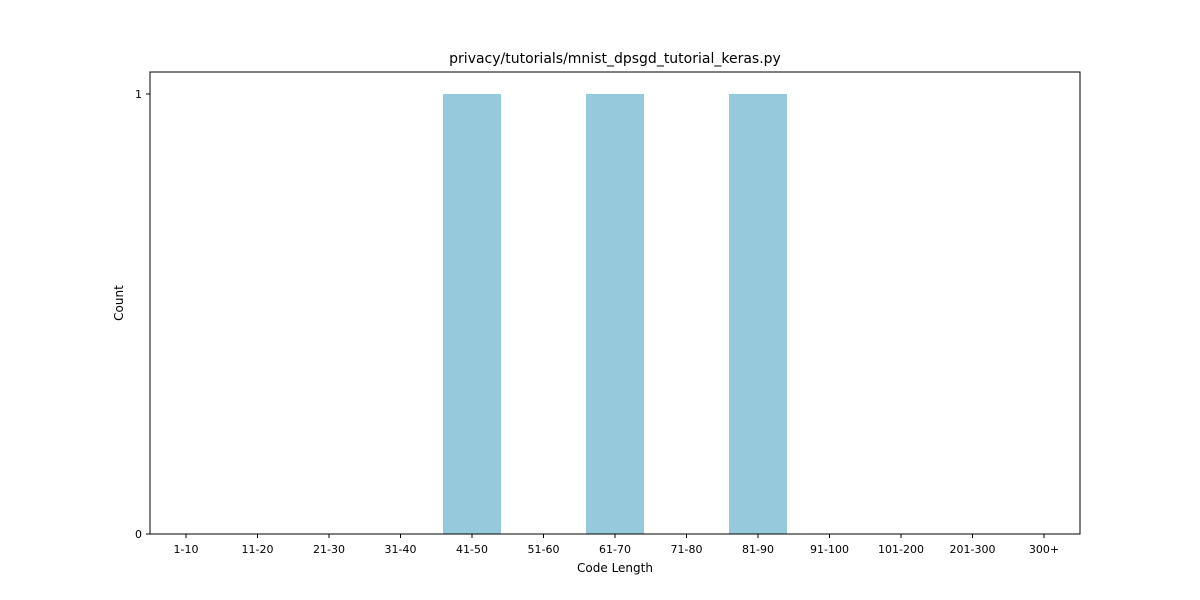  Describe the element at coordinates (401, 549) in the screenshot. I see `x-tick-label: 31-40` at that location.